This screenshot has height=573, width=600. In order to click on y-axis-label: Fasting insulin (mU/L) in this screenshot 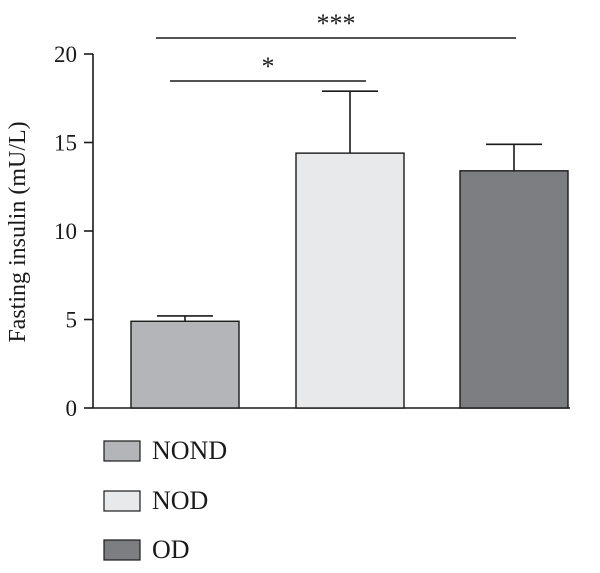, I will do `click(18, 231)`.